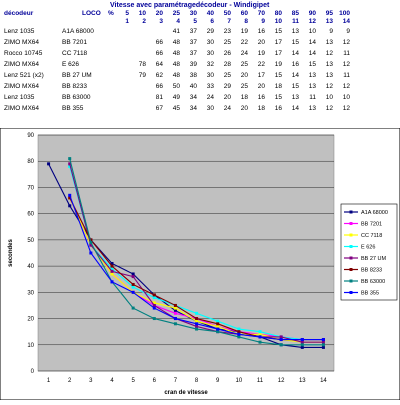 The image size is (400, 405). I want to click on y-tick-labels: 0 10 20 30 40 50 60 70 80 90, so click(30, 254).